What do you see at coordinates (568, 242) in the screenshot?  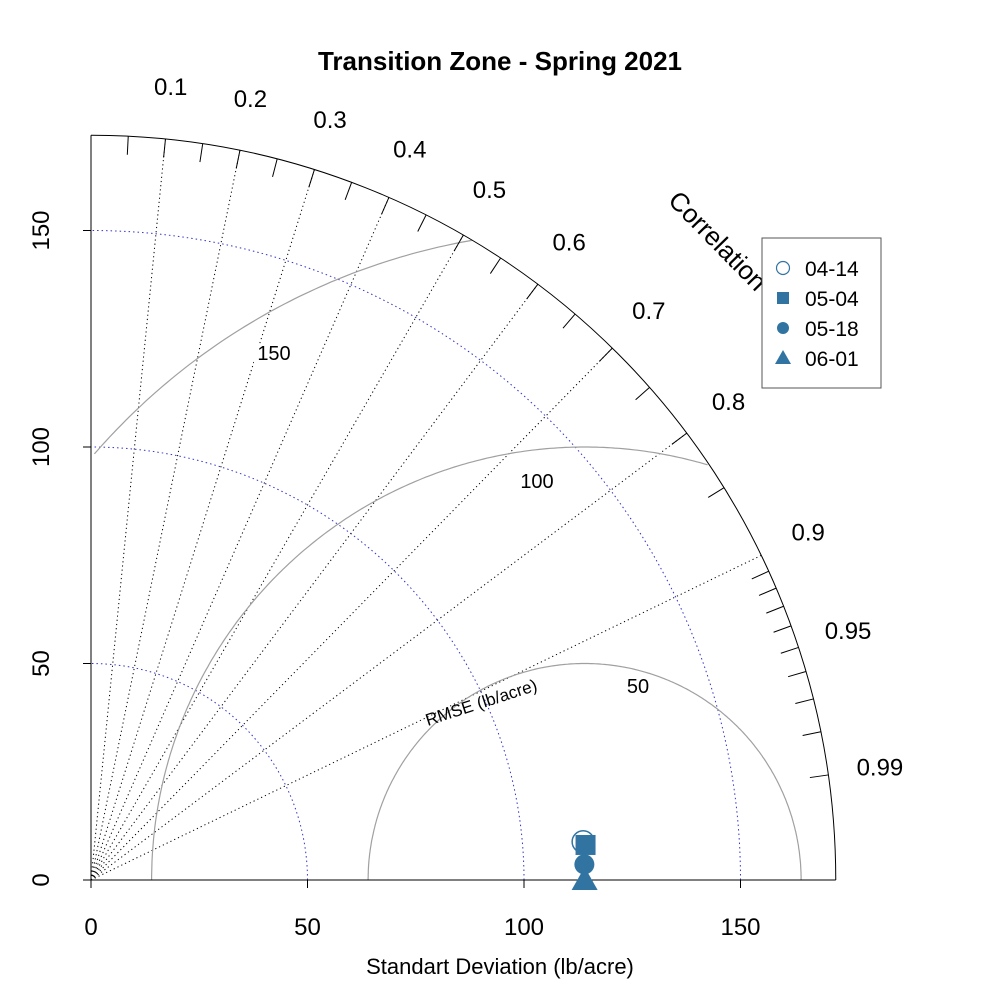 I see `correlation-label-0.6: 0.6` at bounding box center [568, 242].